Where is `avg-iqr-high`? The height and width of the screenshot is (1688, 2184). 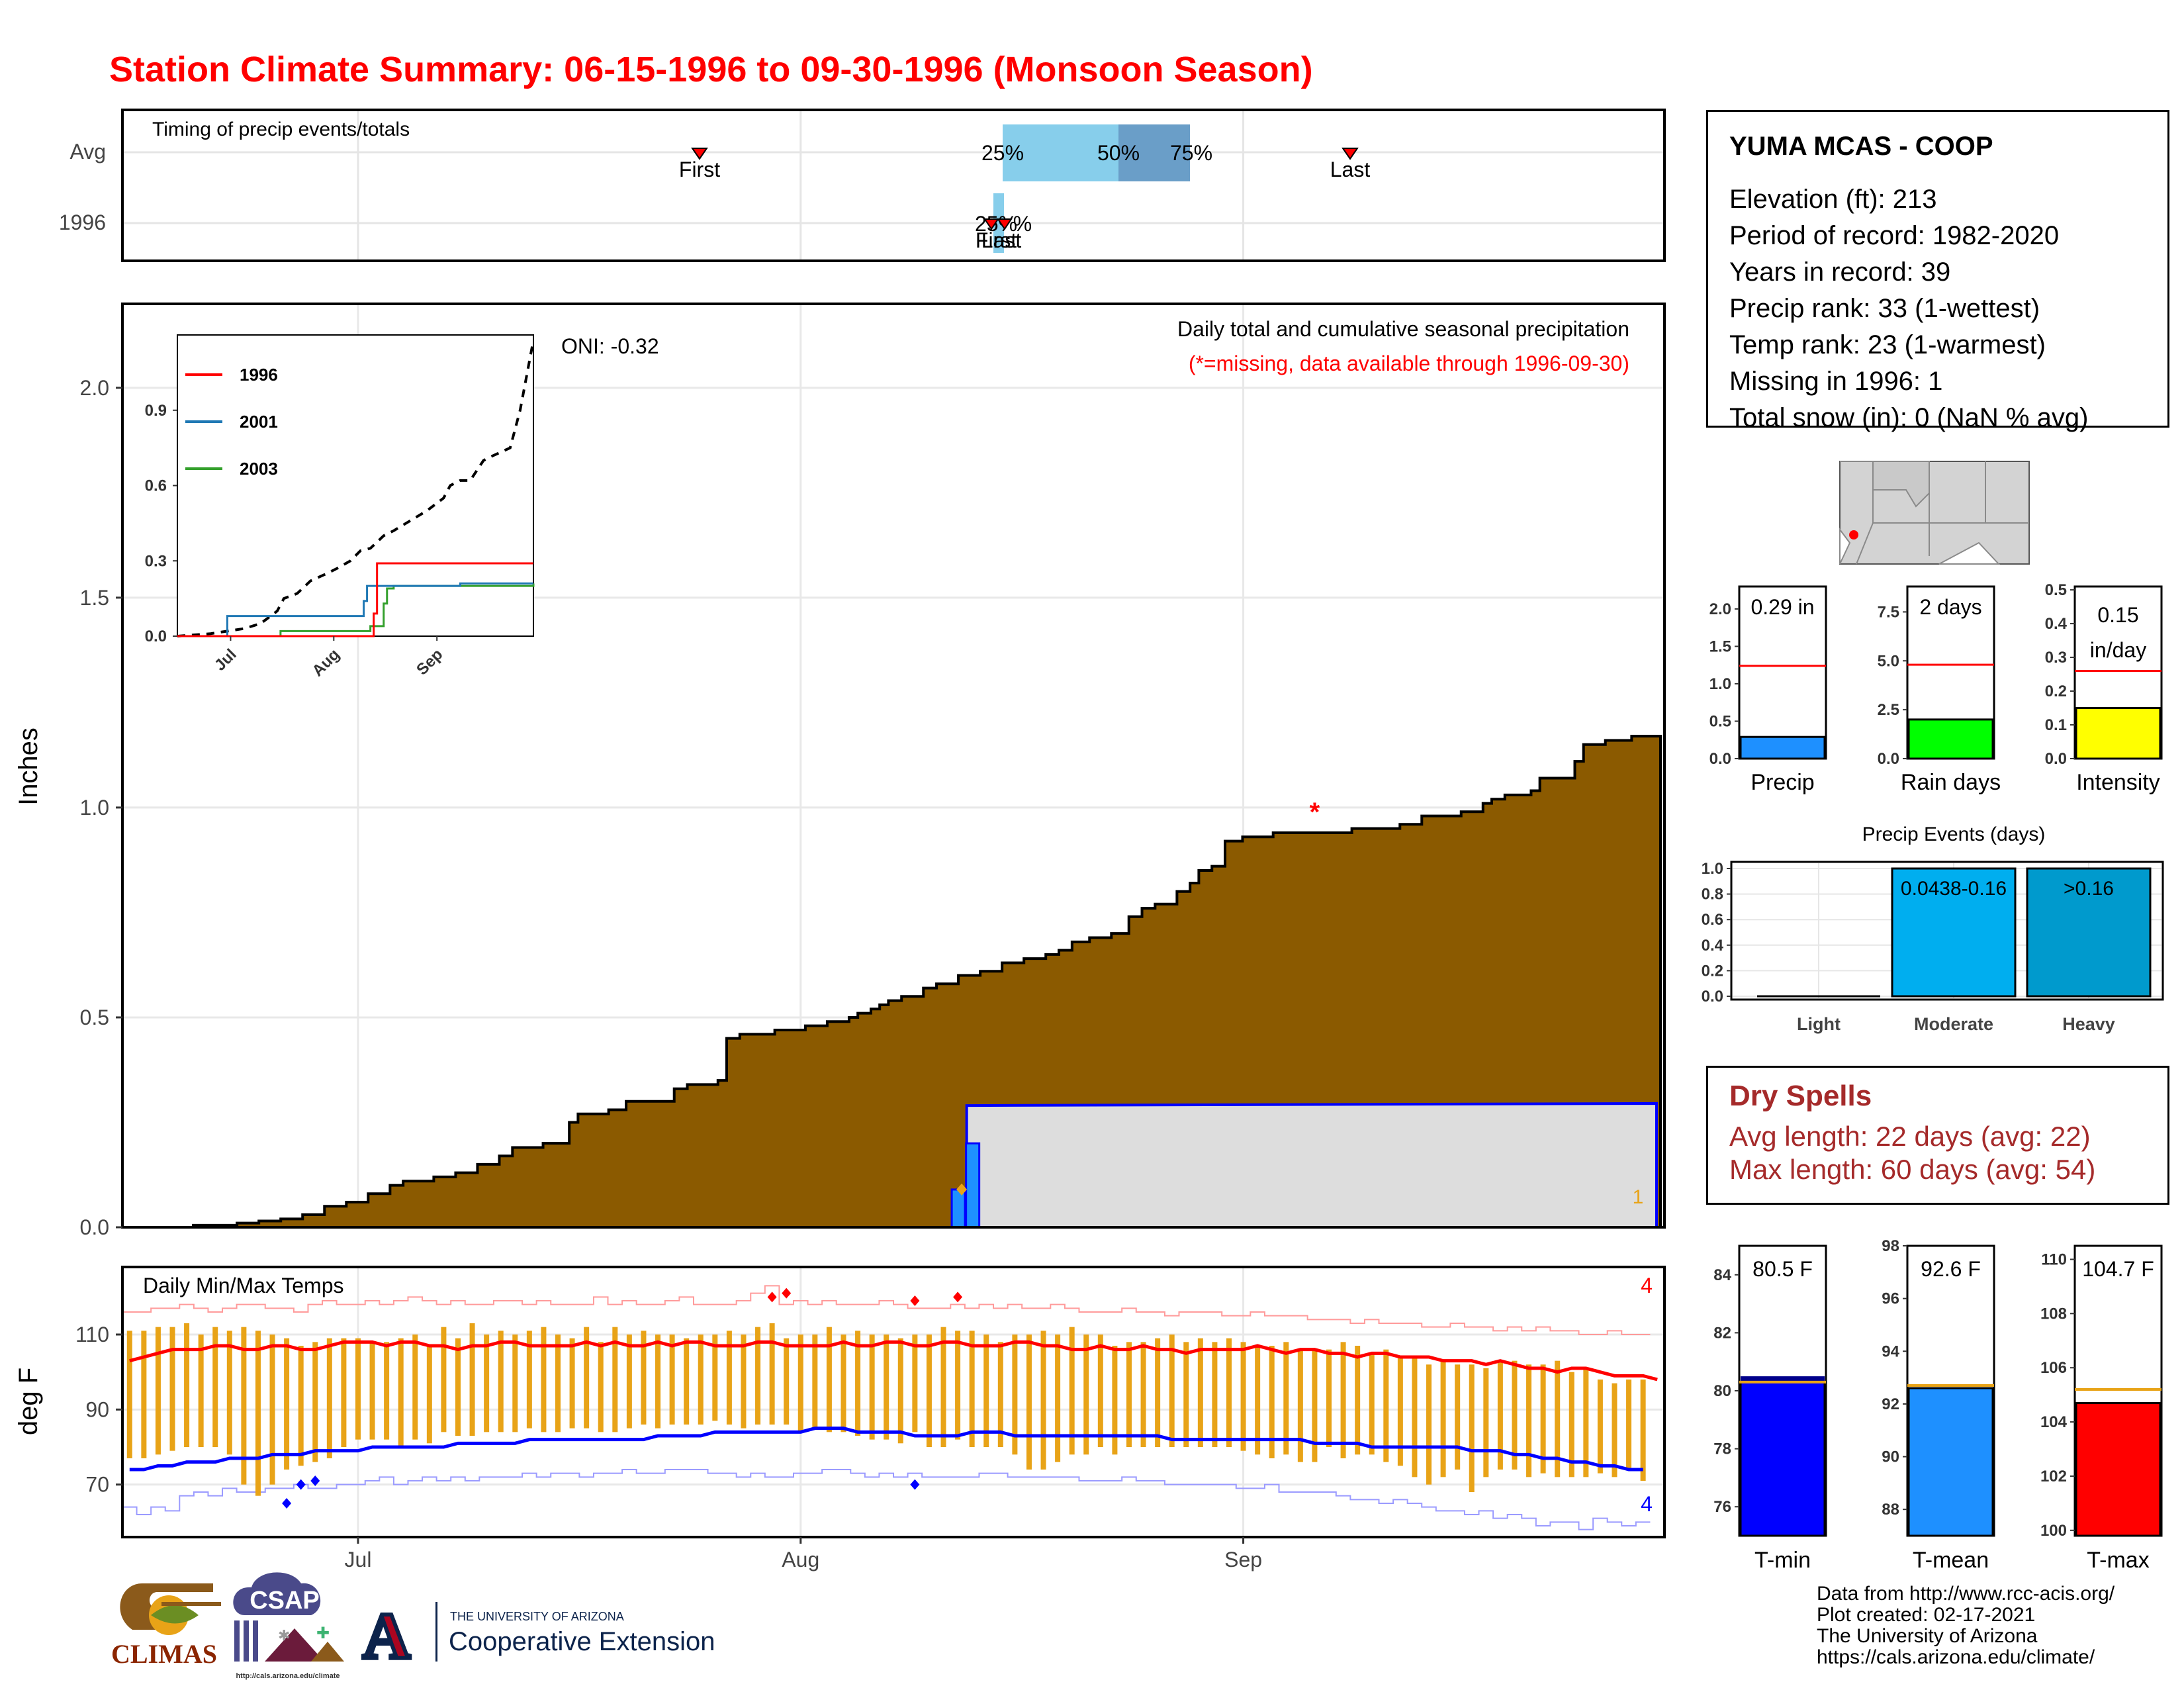
avg-iqr-high is located at coordinates (1154, 152).